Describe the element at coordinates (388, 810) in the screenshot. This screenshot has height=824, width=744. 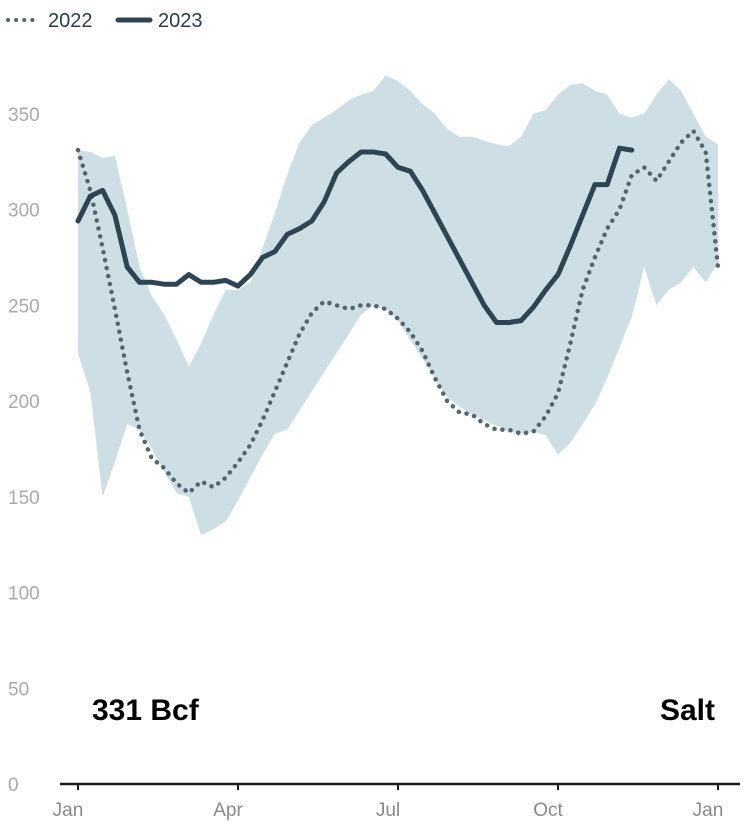
I see `x-tick-label: Jul` at that location.